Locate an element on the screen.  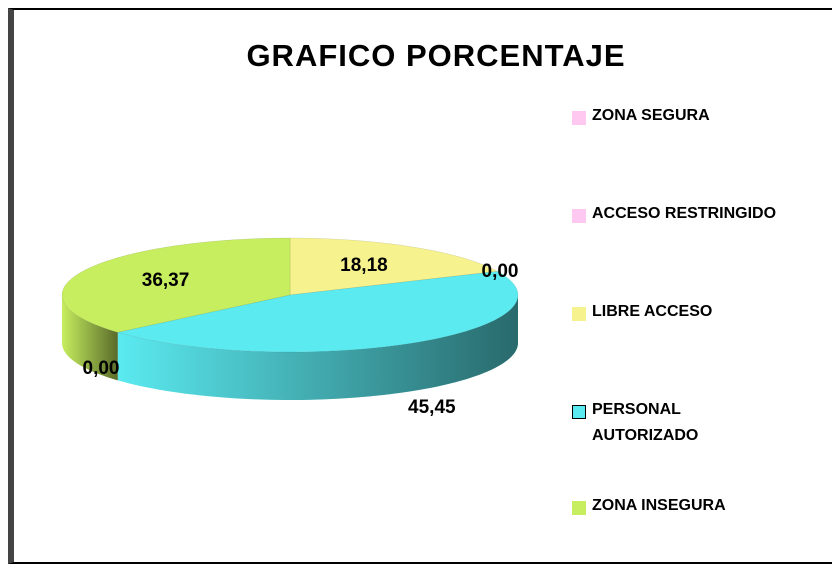
slice-tops is located at coordinates (290, 295).